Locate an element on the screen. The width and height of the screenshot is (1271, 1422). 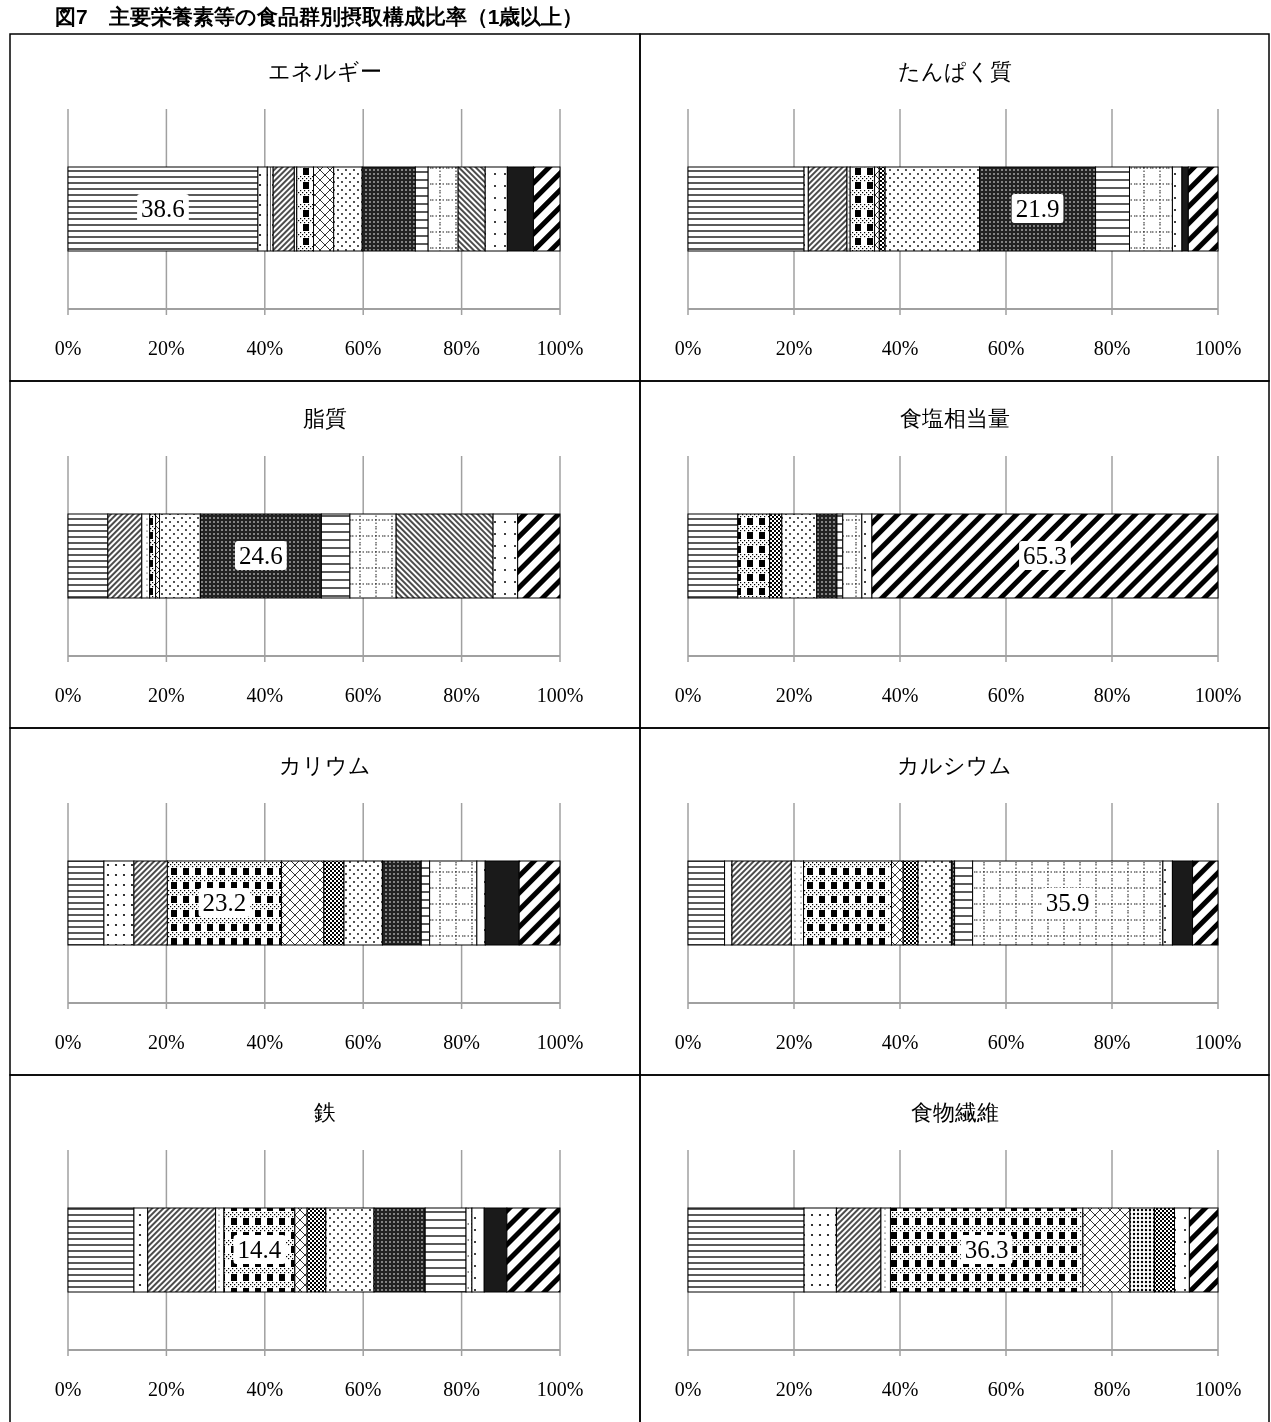
chart-title: 鉄 is located at coordinates (325, 1112).